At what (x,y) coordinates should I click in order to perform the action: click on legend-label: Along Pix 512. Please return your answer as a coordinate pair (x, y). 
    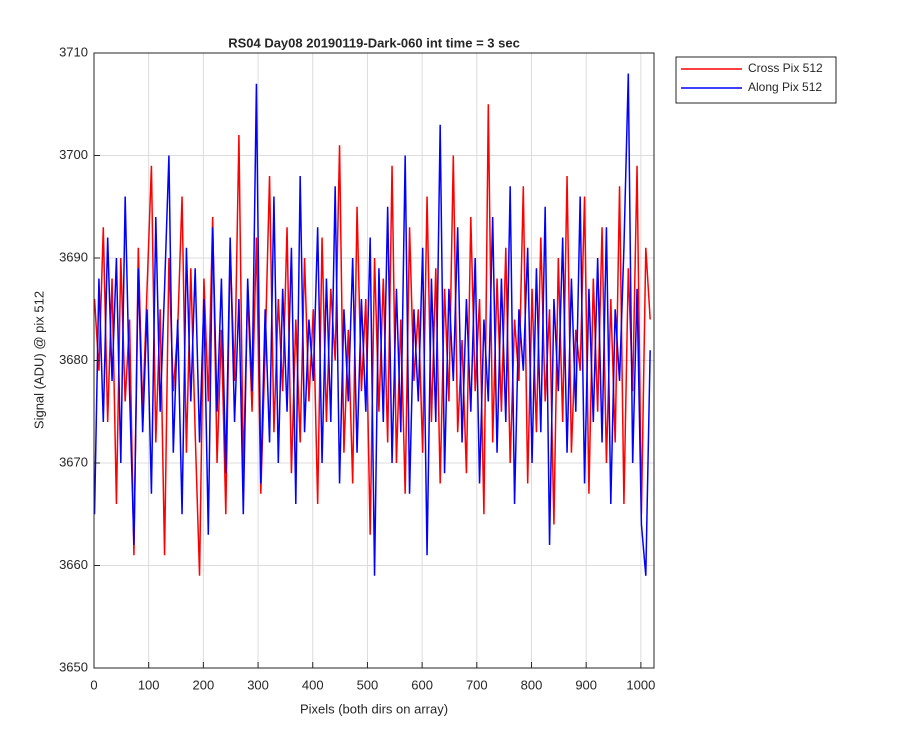
    Looking at the image, I should click on (785, 87).